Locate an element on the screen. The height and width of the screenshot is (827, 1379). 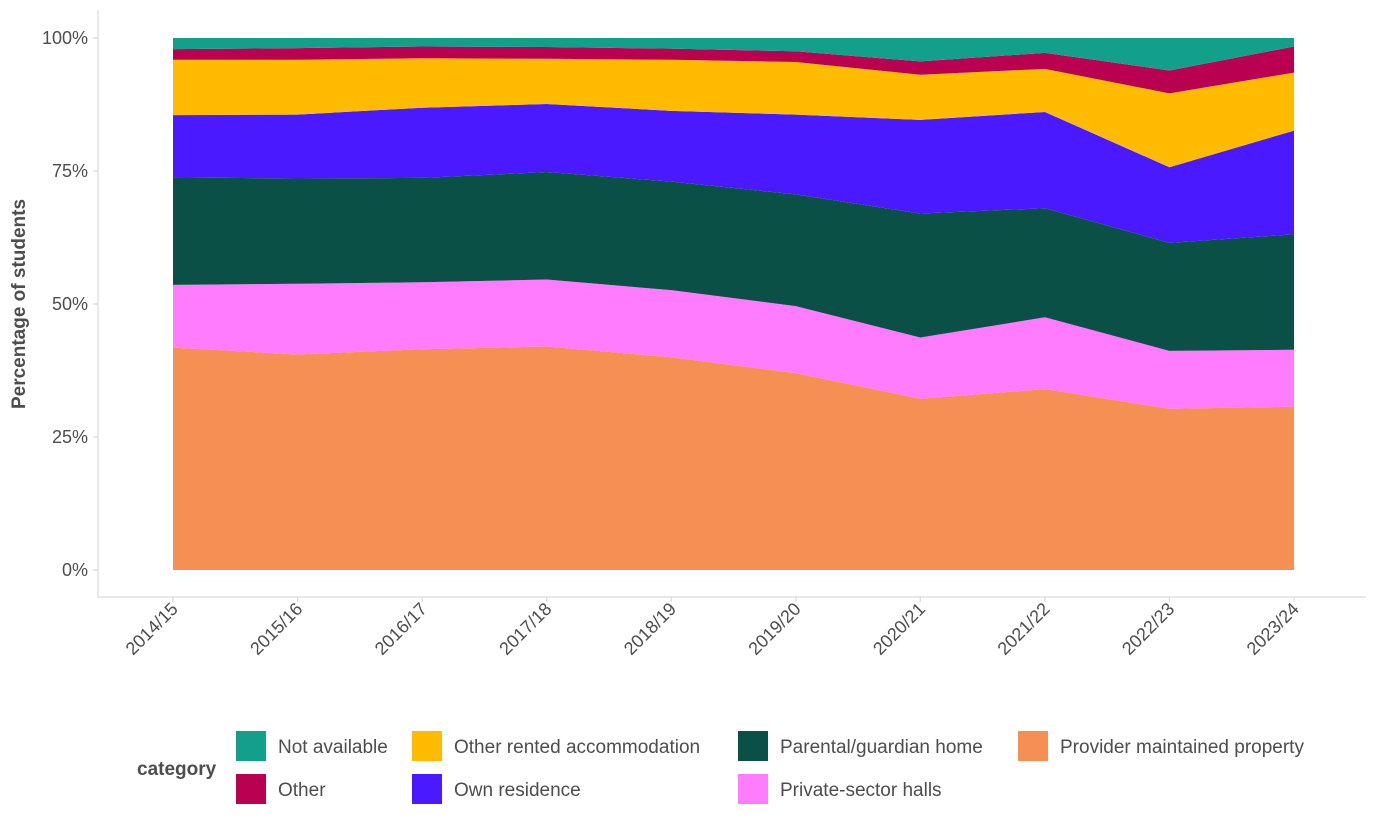
legend-item-other-rented-accommodation: Other rented accommodation is located at coordinates (556, 746).